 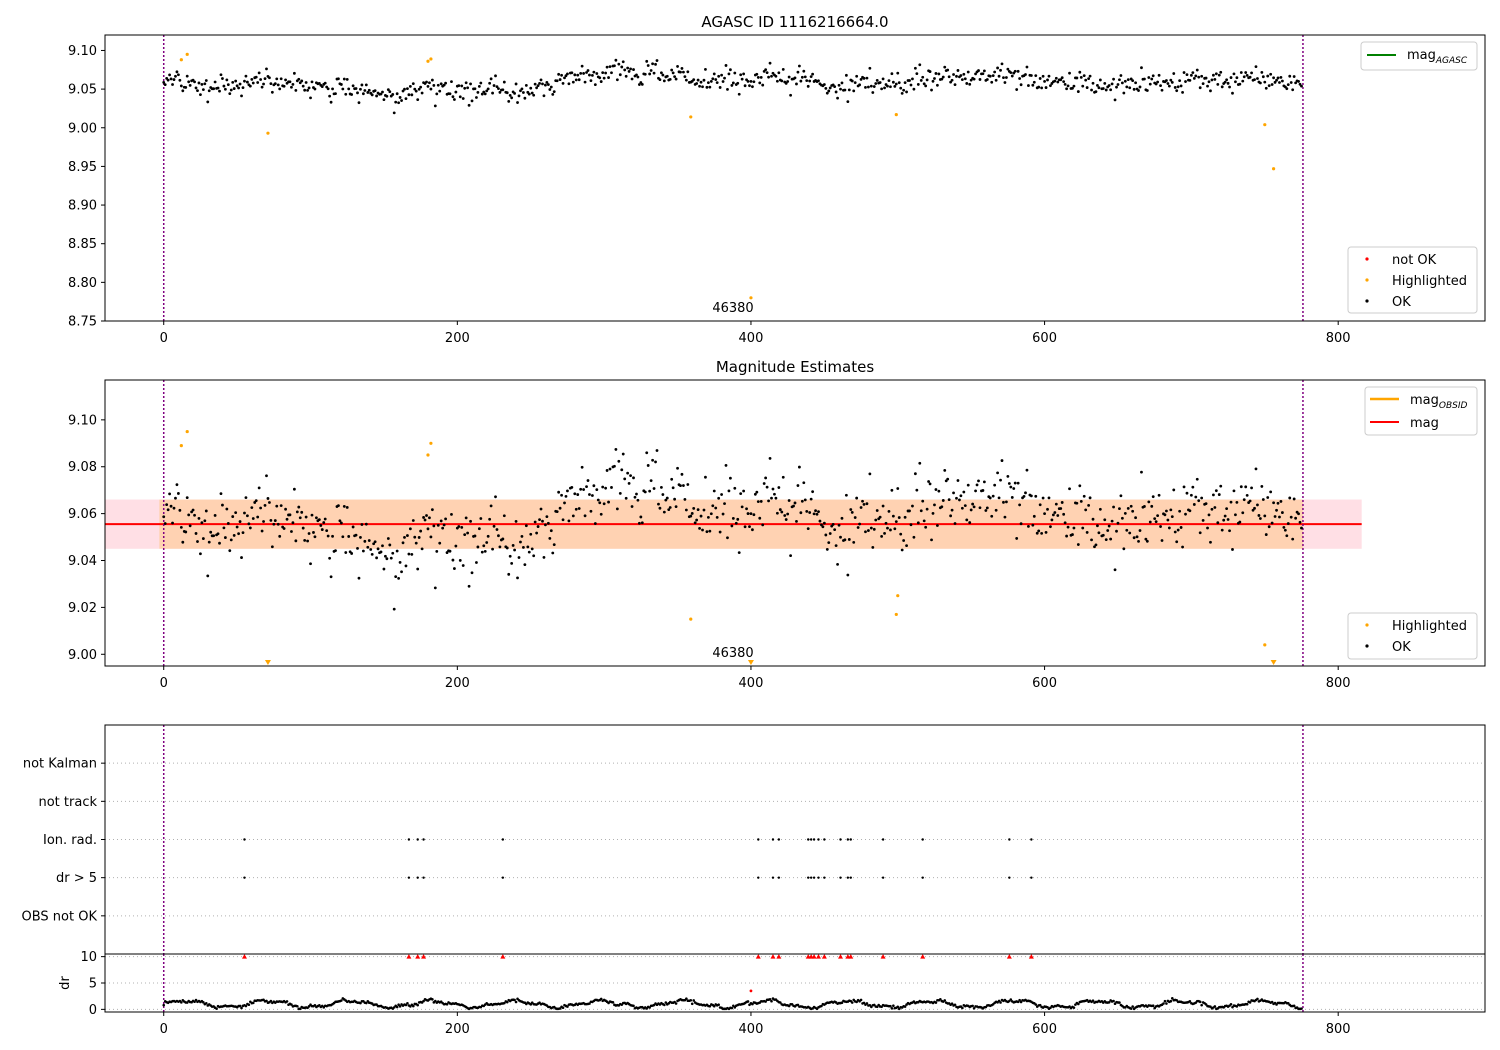 What do you see at coordinates (187, 431) in the screenshot?
I see `highlighted-point` at bounding box center [187, 431].